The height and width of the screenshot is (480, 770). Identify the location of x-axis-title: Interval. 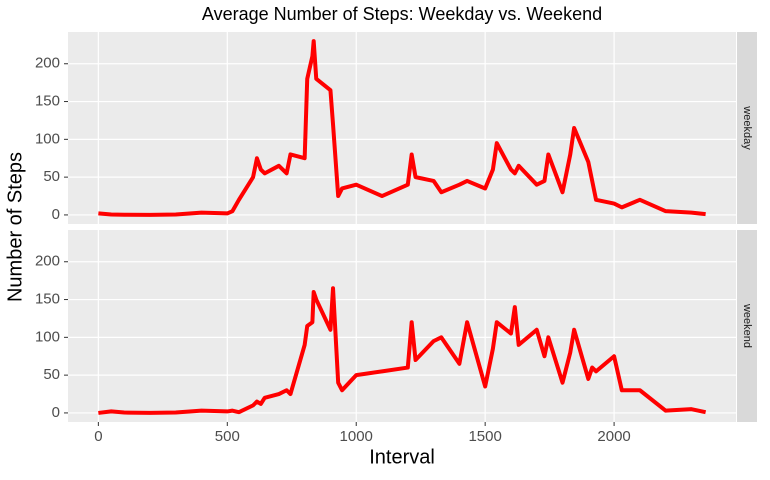
(402, 457).